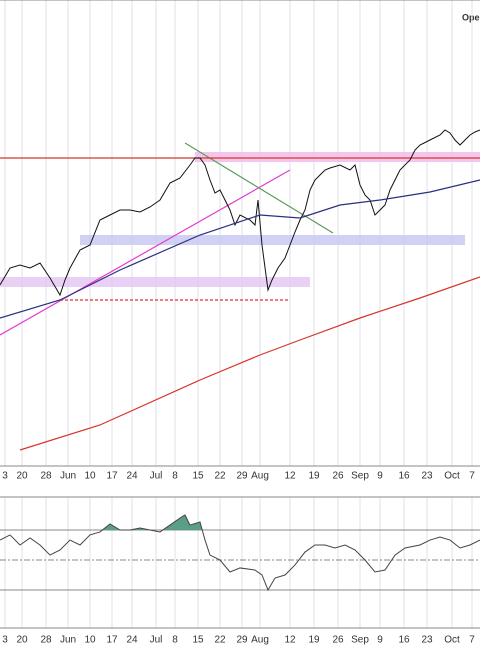 The image size is (480, 650). Describe the element at coordinates (240, 553) in the screenshot. I see `rsi-line` at that location.